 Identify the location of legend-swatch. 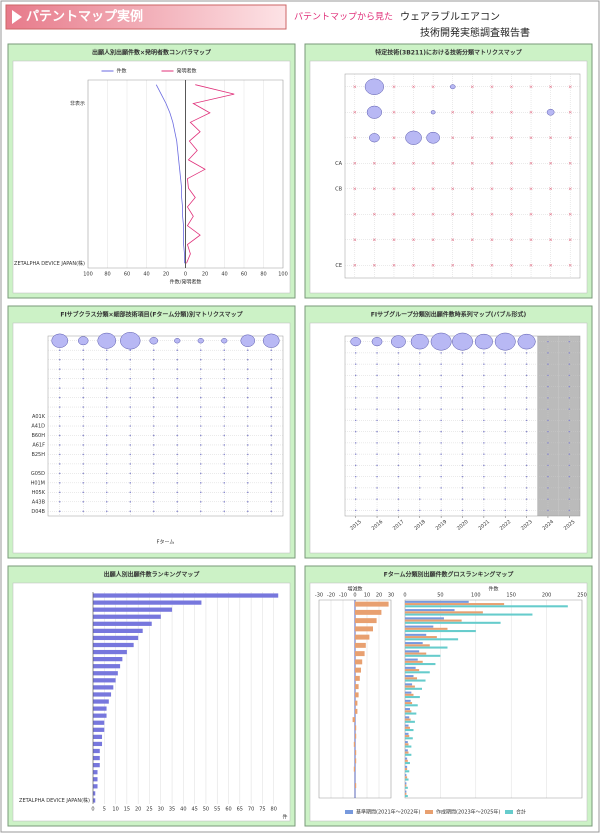
(349, 812).